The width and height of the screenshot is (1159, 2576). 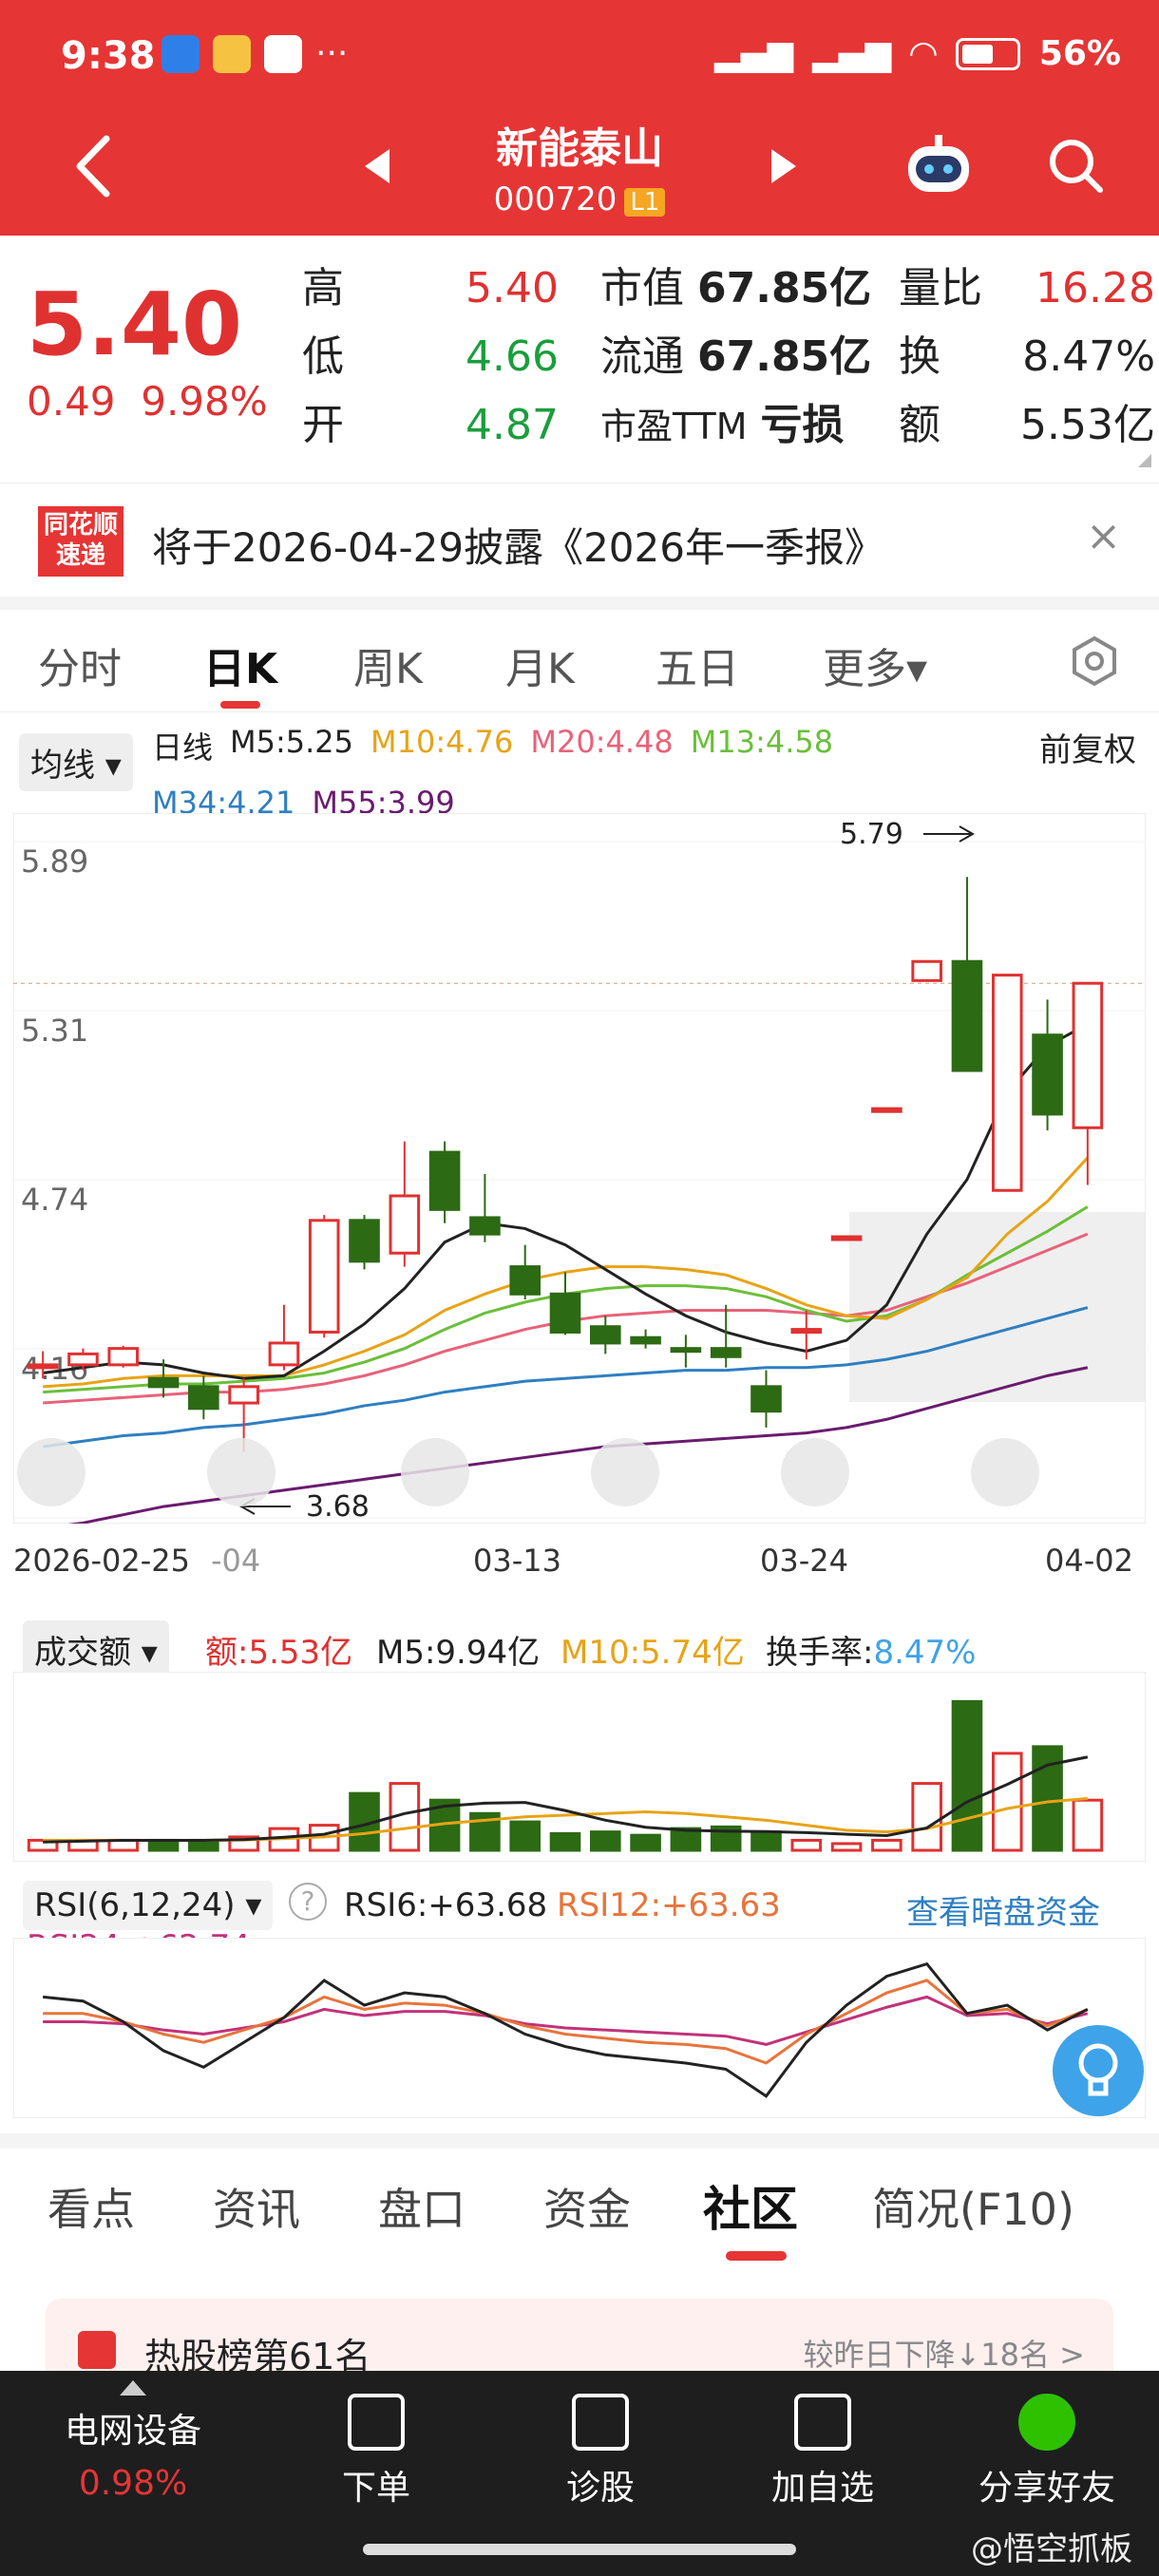 What do you see at coordinates (871, 834) in the screenshot?
I see `high-price-label: 5.79` at bounding box center [871, 834].